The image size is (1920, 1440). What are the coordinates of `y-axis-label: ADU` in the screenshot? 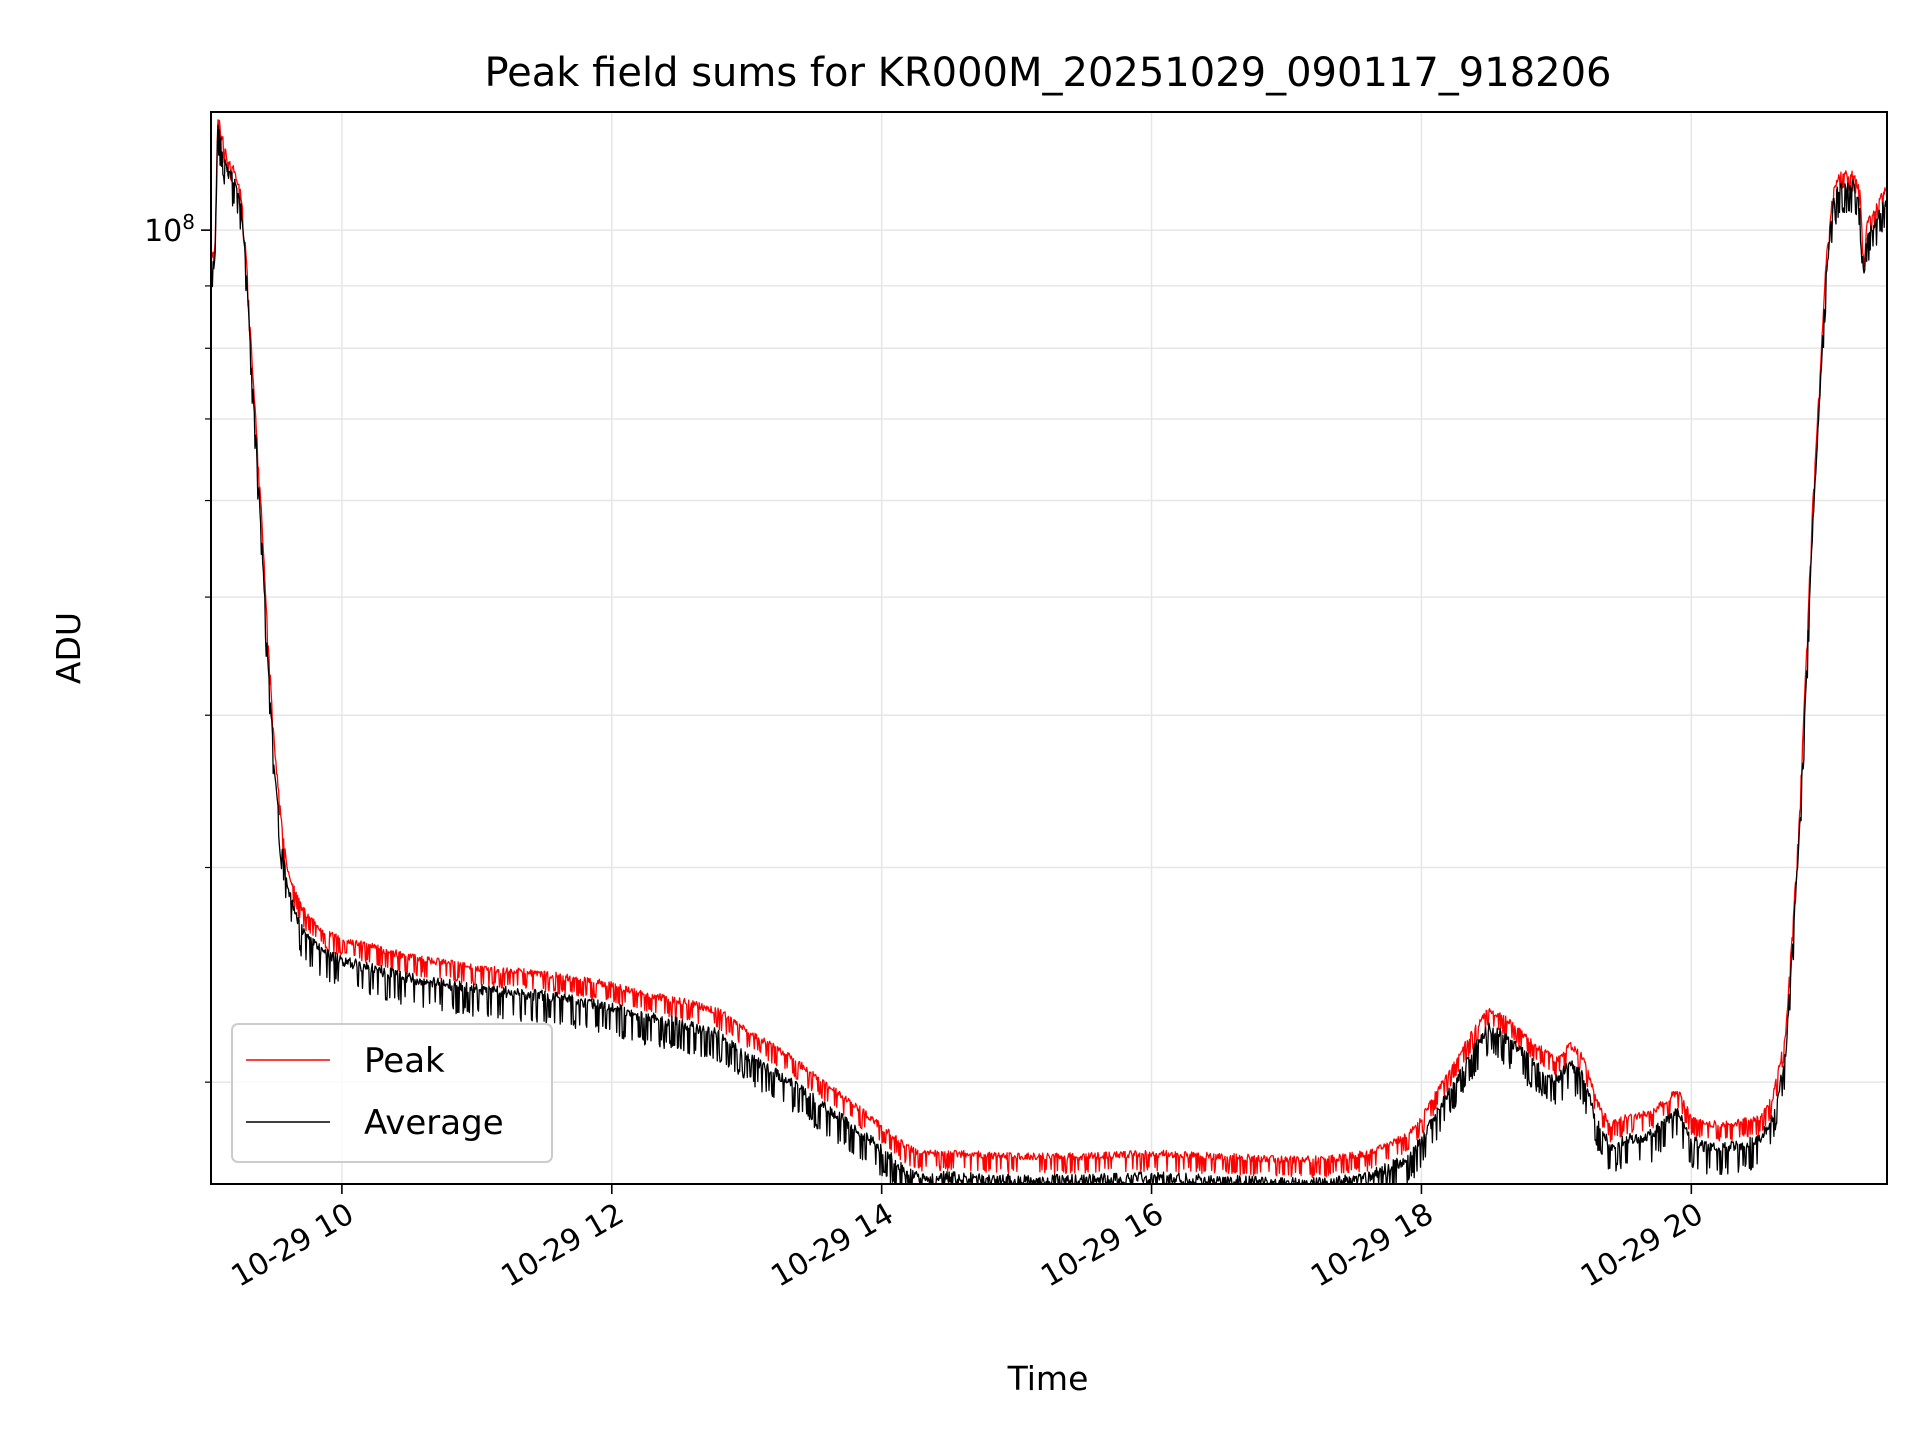 It's located at (68, 648).